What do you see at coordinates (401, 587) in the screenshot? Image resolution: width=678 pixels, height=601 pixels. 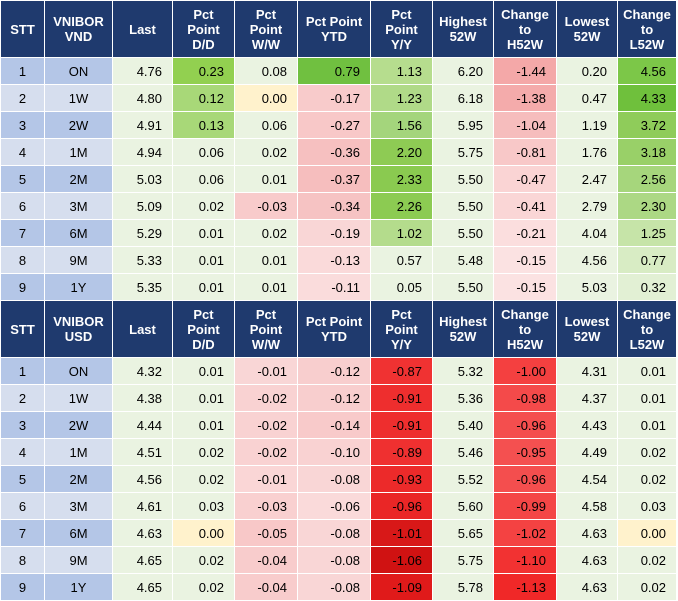 I see `value-cell: -1.09` at bounding box center [401, 587].